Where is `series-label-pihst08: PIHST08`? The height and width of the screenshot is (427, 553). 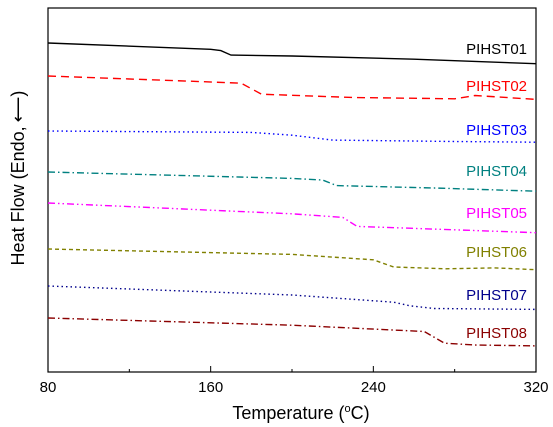
series-label-pihst08: PIHST08 is located at coordinates (496, 333).